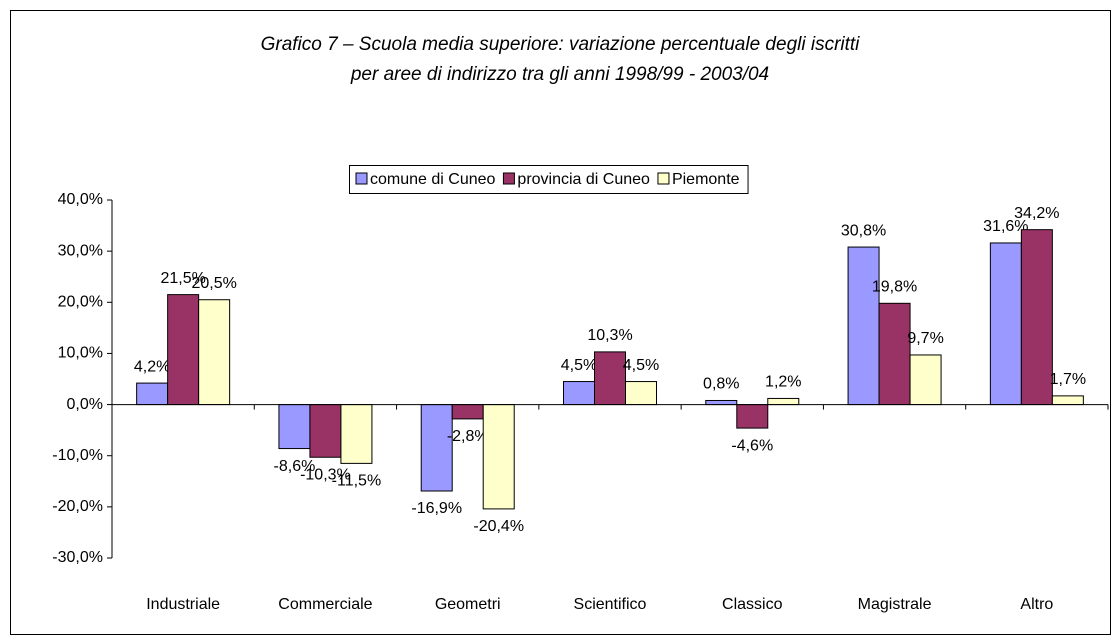  I want to click on y-tick-label: -20,0%, so click(77, 506).